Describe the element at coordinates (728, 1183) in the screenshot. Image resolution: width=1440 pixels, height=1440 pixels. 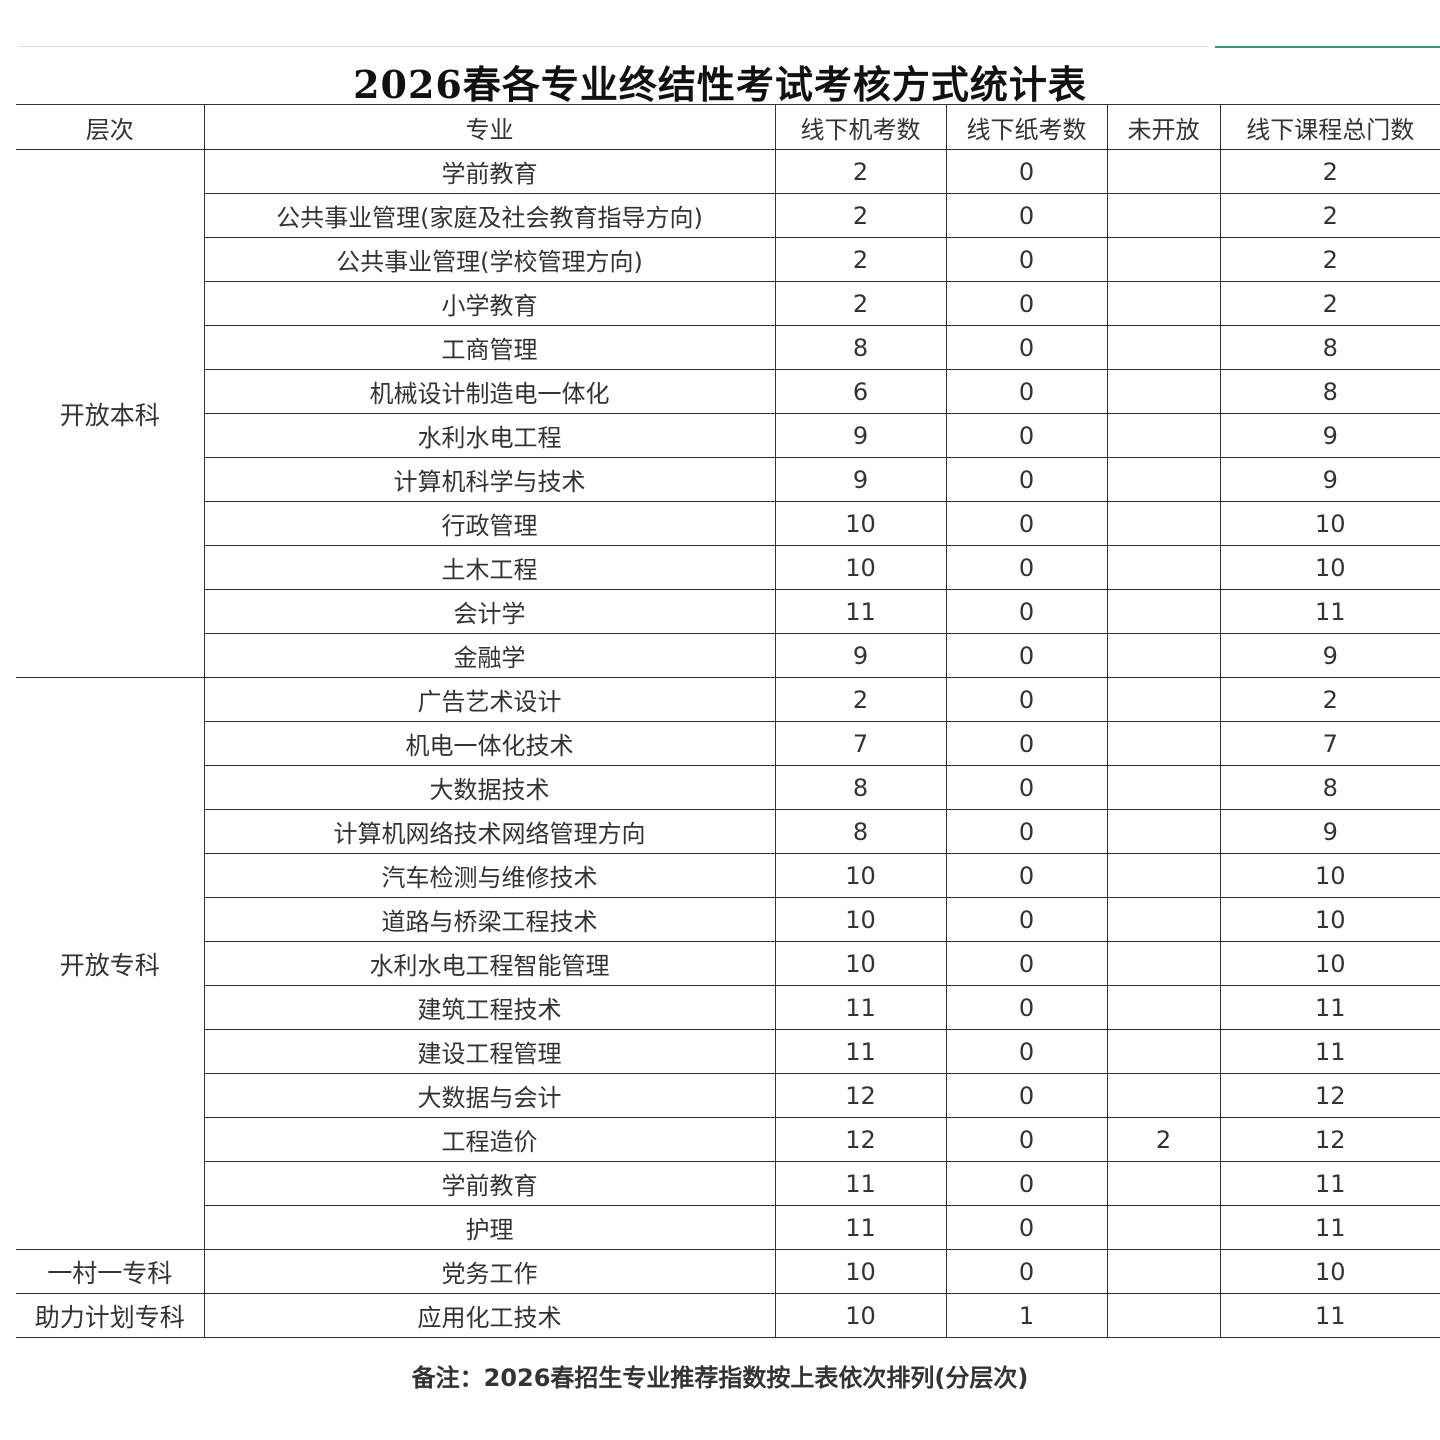
I see `table-row: 学前教育 11 0 11` at that location.